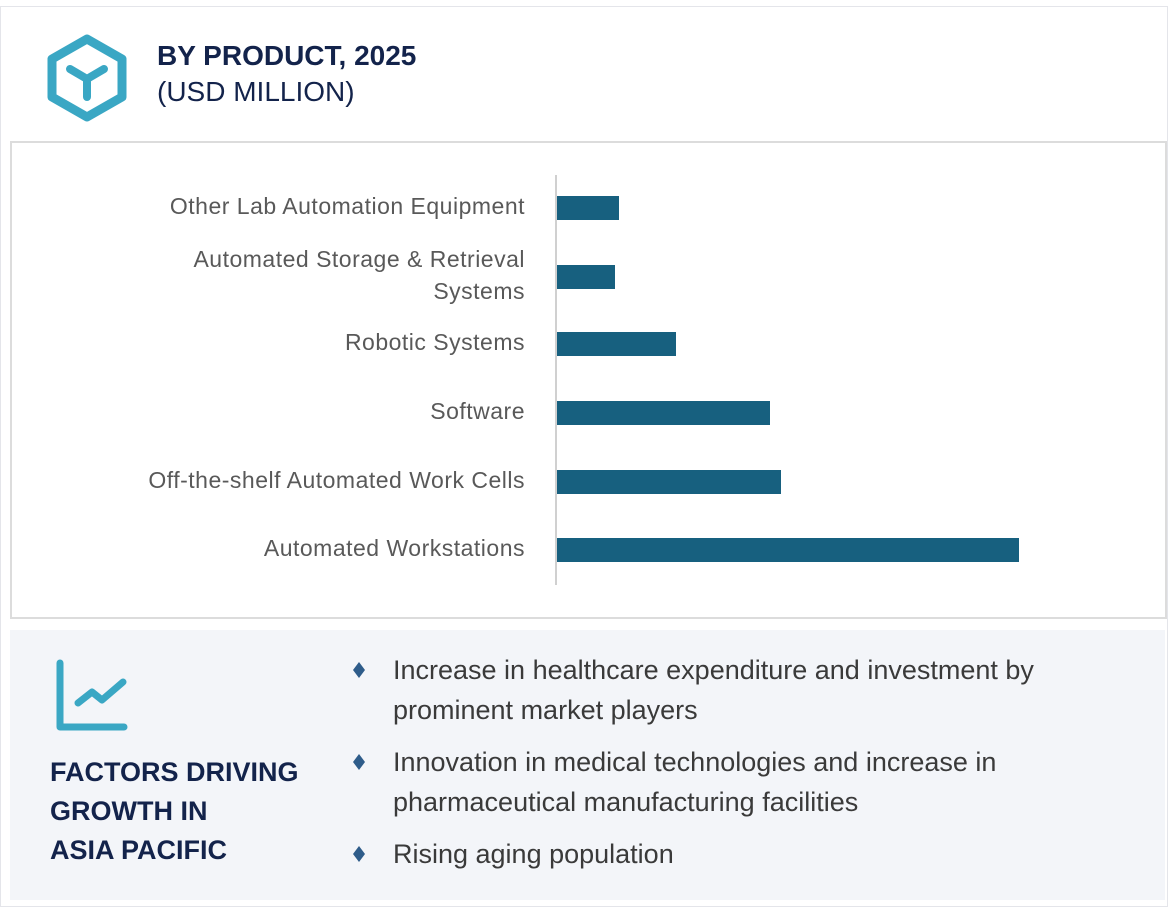  I want to click on category-axis-line, so click(556, 380).